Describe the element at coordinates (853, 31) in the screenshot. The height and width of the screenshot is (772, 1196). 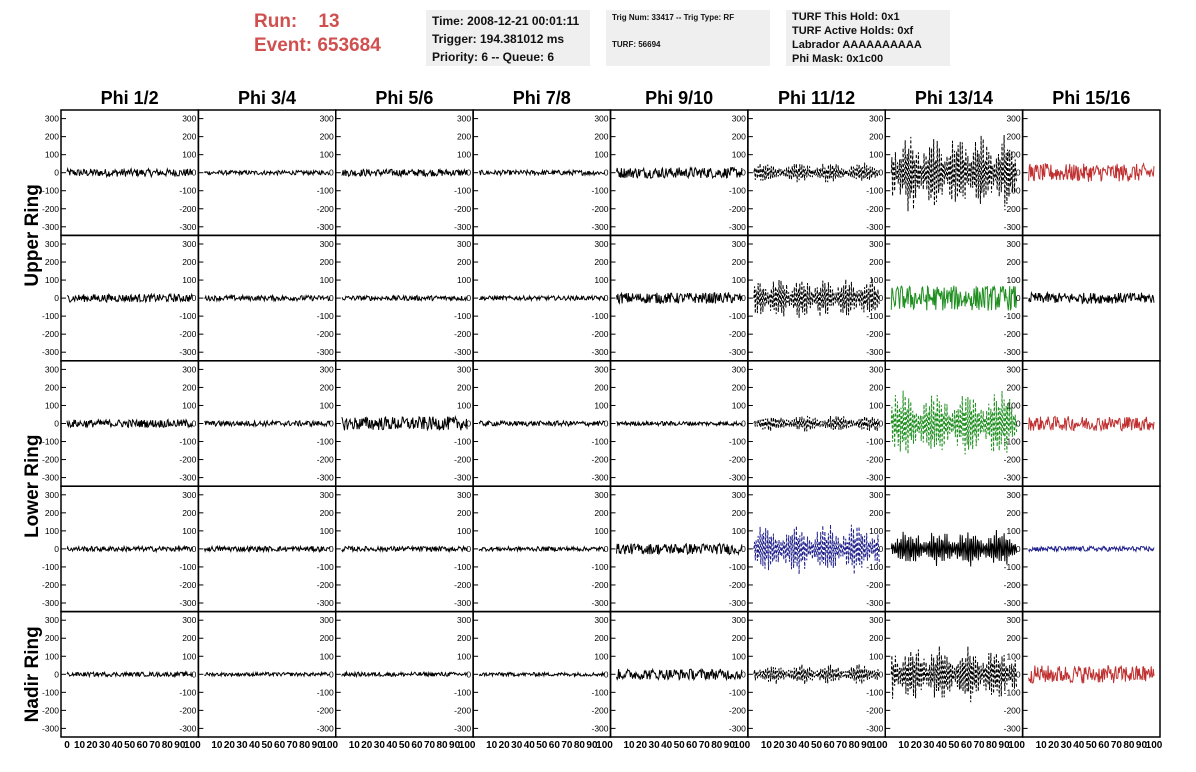
I see `turf-active-text: TURF Active Holds: 0xf` at that location.